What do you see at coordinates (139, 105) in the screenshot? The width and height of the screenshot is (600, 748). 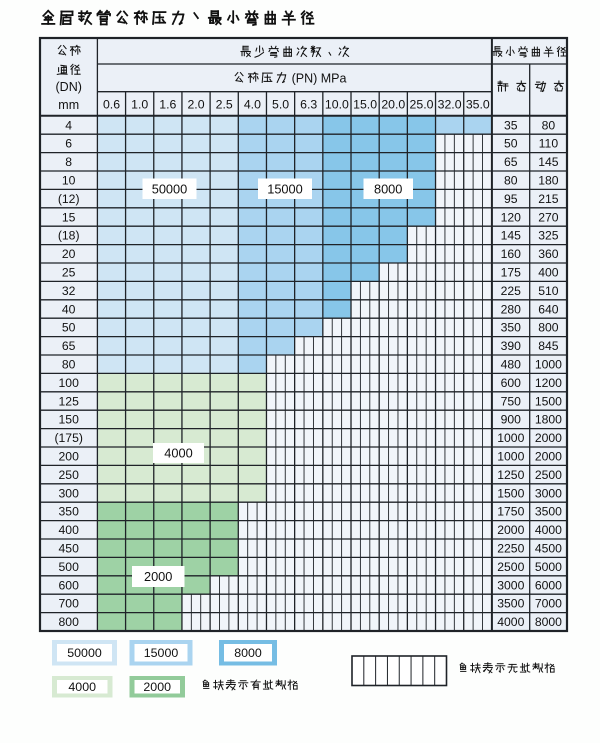 I see `svg-text: 1.0` at bounding box center [139, 105].